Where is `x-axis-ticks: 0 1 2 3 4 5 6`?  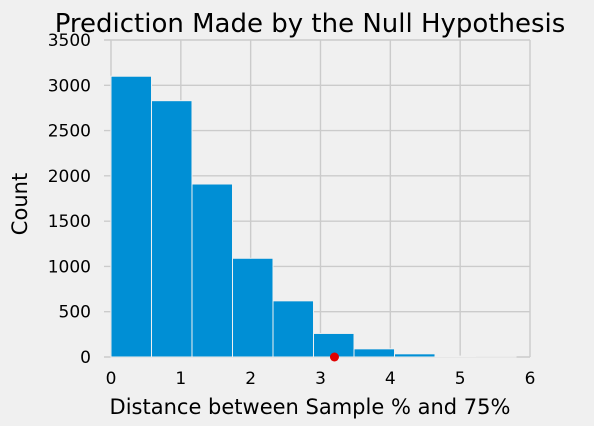 x-axis-ticks: 0 1 2 3 4 5 6 is located at coordinates (321, 379).